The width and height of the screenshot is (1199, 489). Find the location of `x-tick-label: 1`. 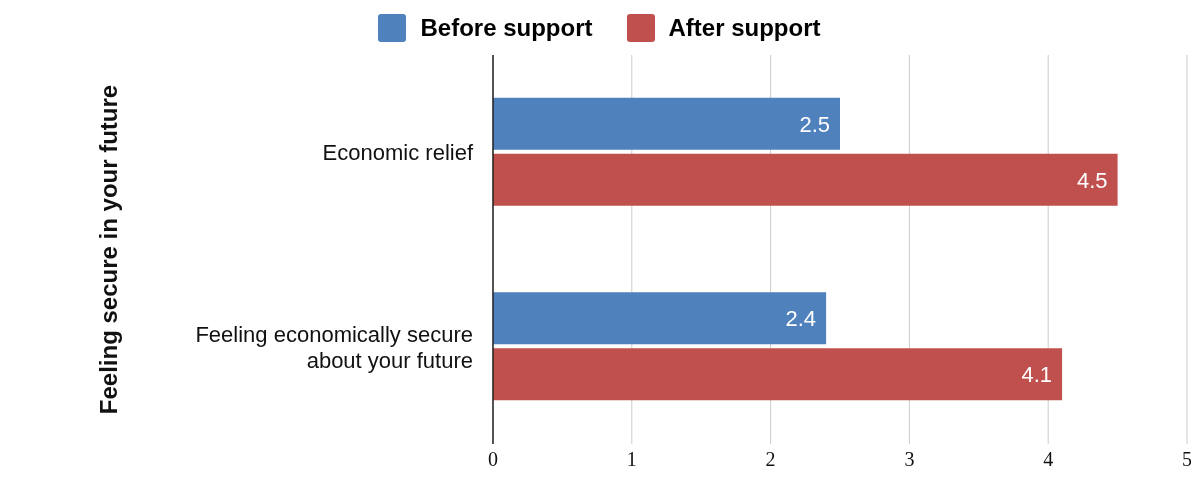

x-tick-label: 1 is located at coordinates (631, 459).